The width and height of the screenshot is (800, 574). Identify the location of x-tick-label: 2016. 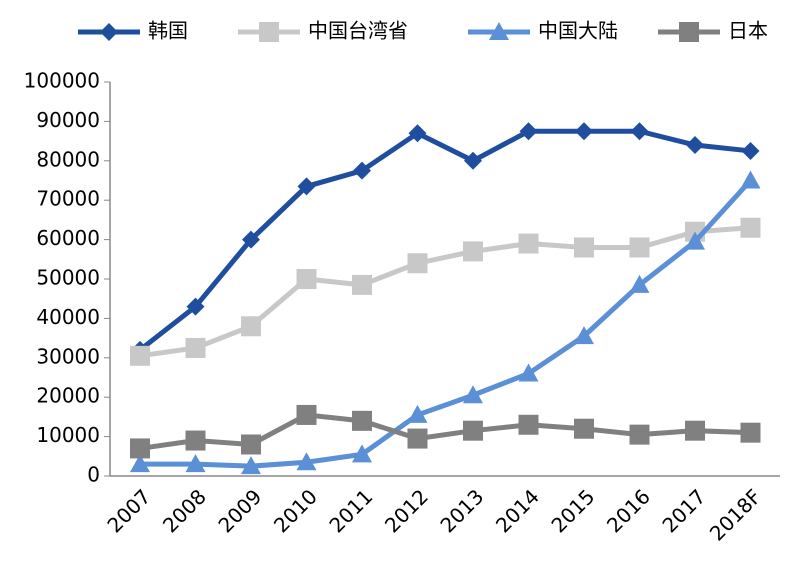
(628, 510).